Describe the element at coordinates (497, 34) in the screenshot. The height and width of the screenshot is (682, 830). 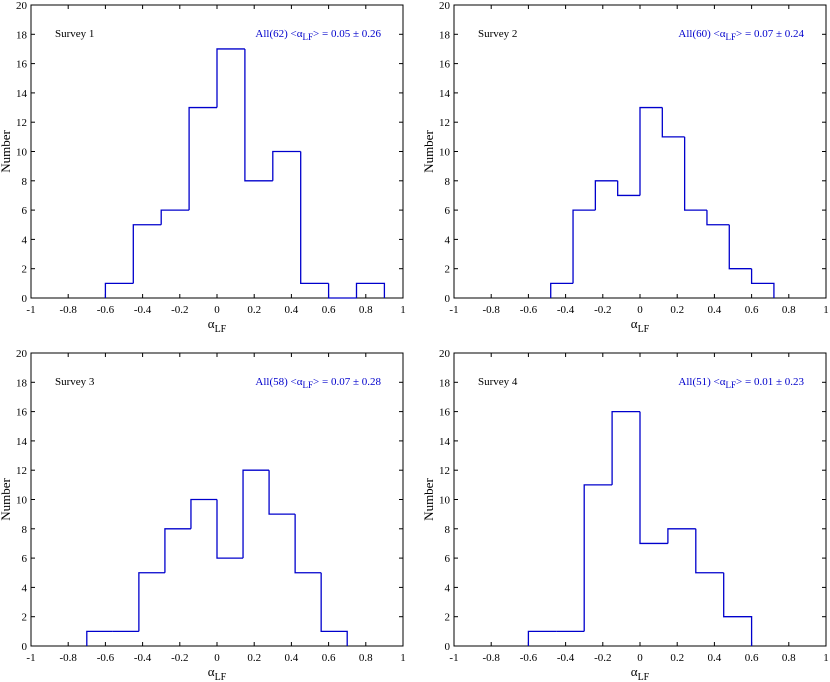
I see `panel-title: Survey 2` at that location.